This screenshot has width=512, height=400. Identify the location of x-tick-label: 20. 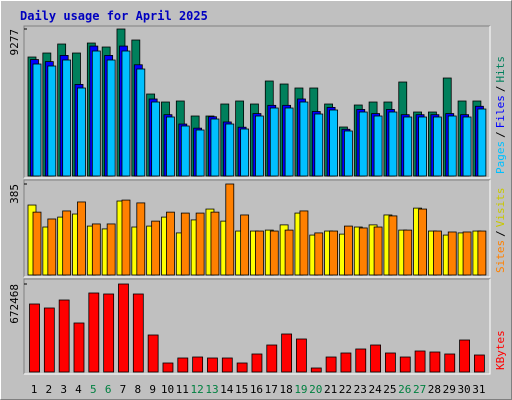
(315, 389).